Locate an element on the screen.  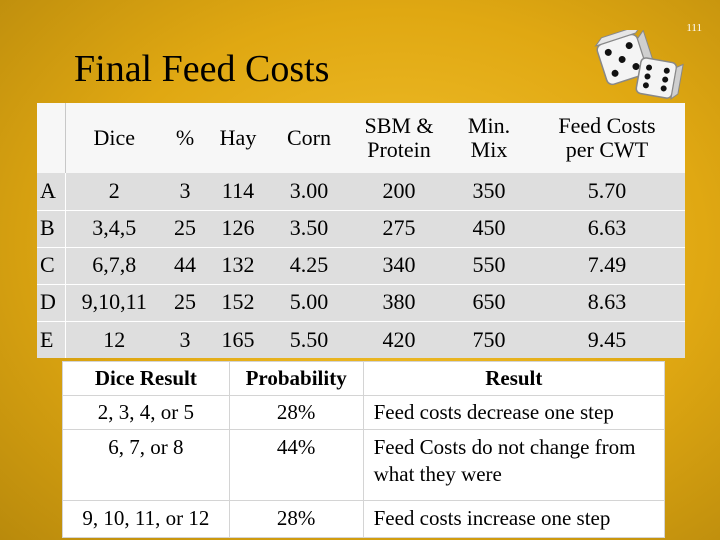
cell-dice-result: 9, 10, 11, or 12 is located at coordinates (146, 519).